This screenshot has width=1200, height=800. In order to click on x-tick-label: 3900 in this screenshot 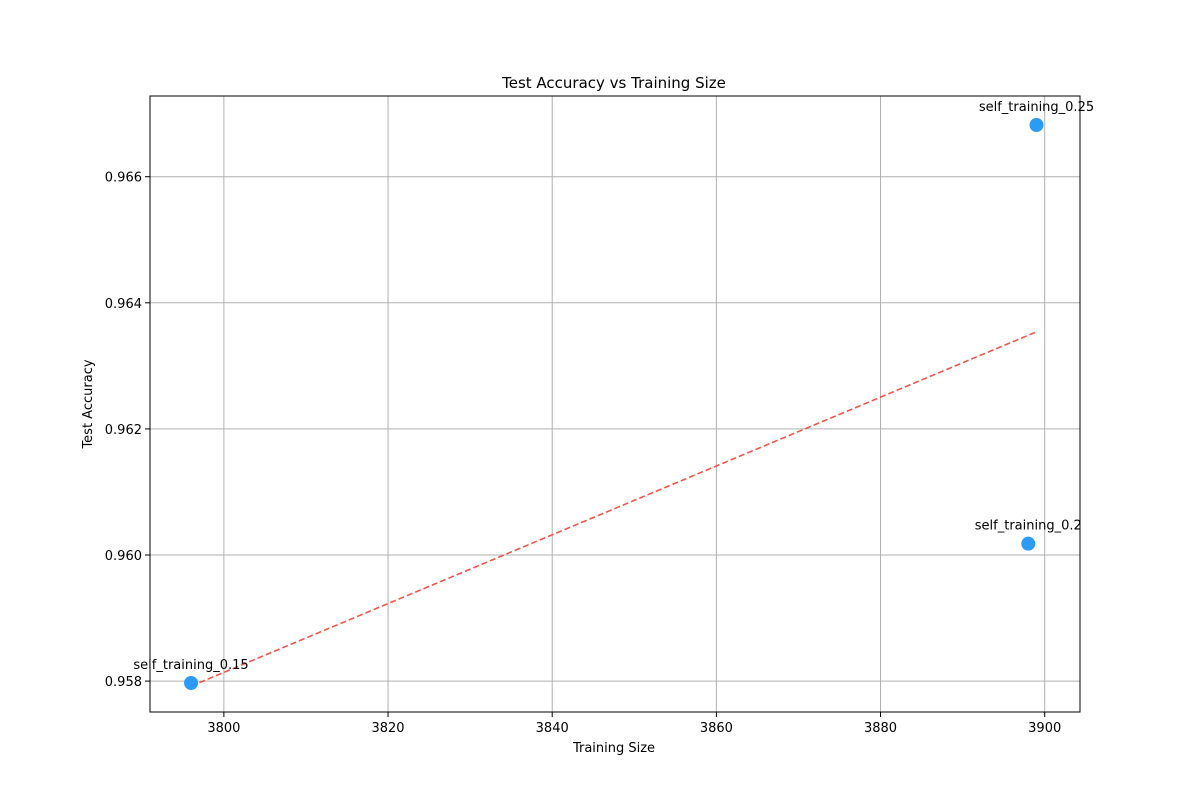, I will do `click(1044, 728)`.